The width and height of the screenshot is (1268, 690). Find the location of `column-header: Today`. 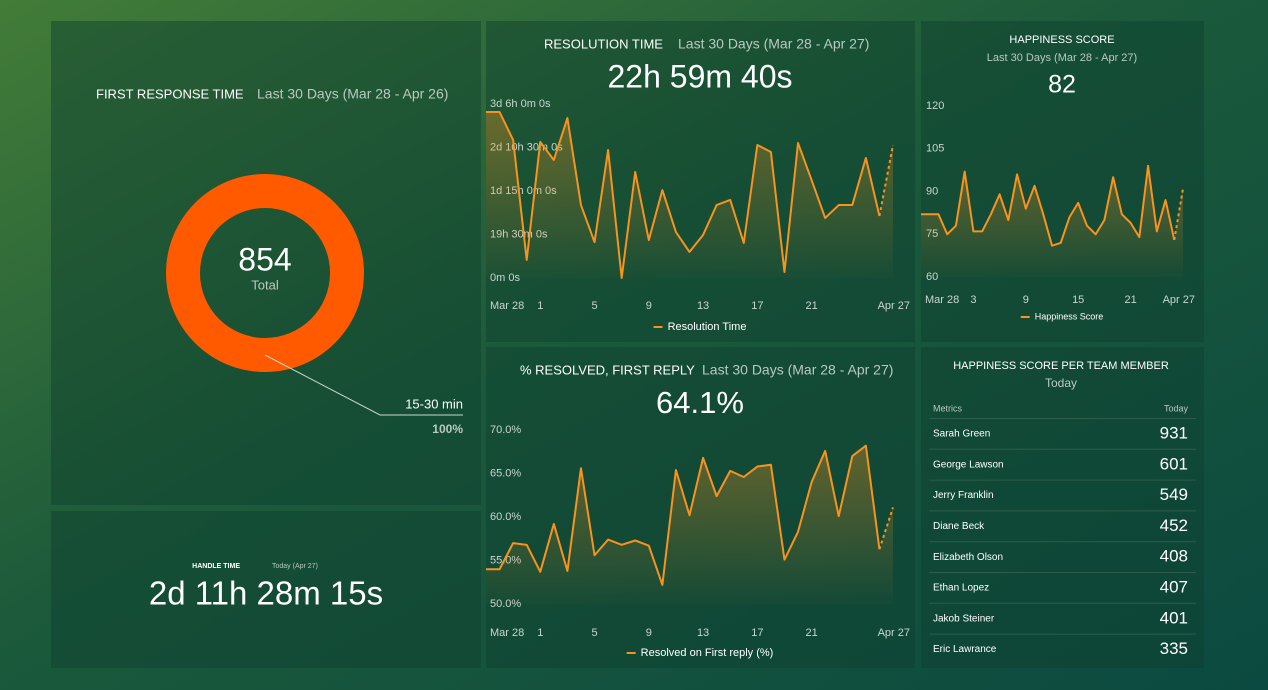

column-header: Today is located at coordinates (1176, 408).